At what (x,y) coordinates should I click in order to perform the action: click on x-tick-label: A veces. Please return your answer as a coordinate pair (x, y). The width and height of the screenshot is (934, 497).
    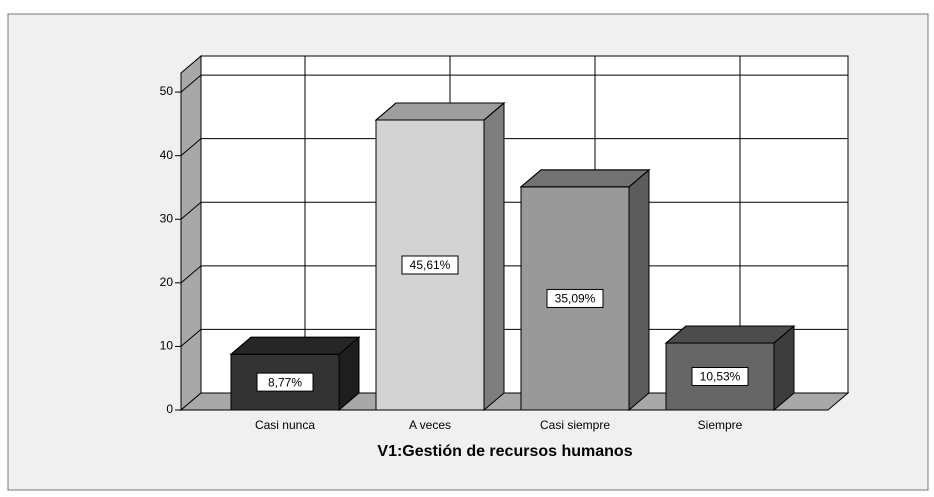
    Looking at the image, I should click on (430, 425).